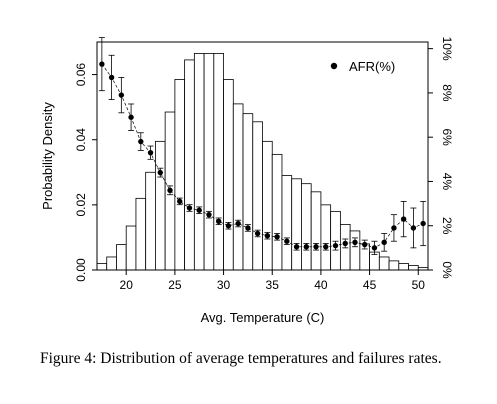  I want to click on y2-tick-label: 8%, so click(447, 93).